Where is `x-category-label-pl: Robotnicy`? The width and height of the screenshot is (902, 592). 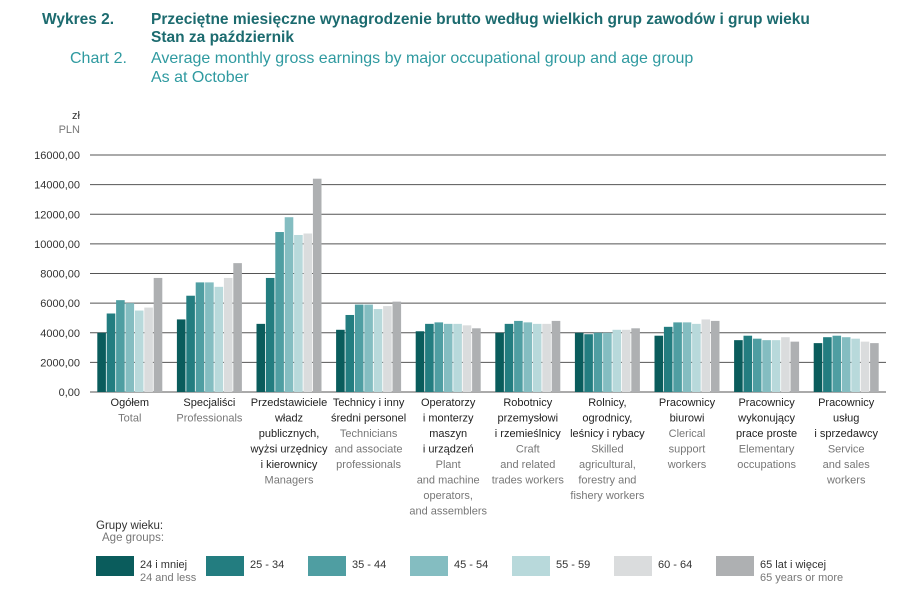
x-category-label-pl: Robotnicy is located at coordinates (527, 403).